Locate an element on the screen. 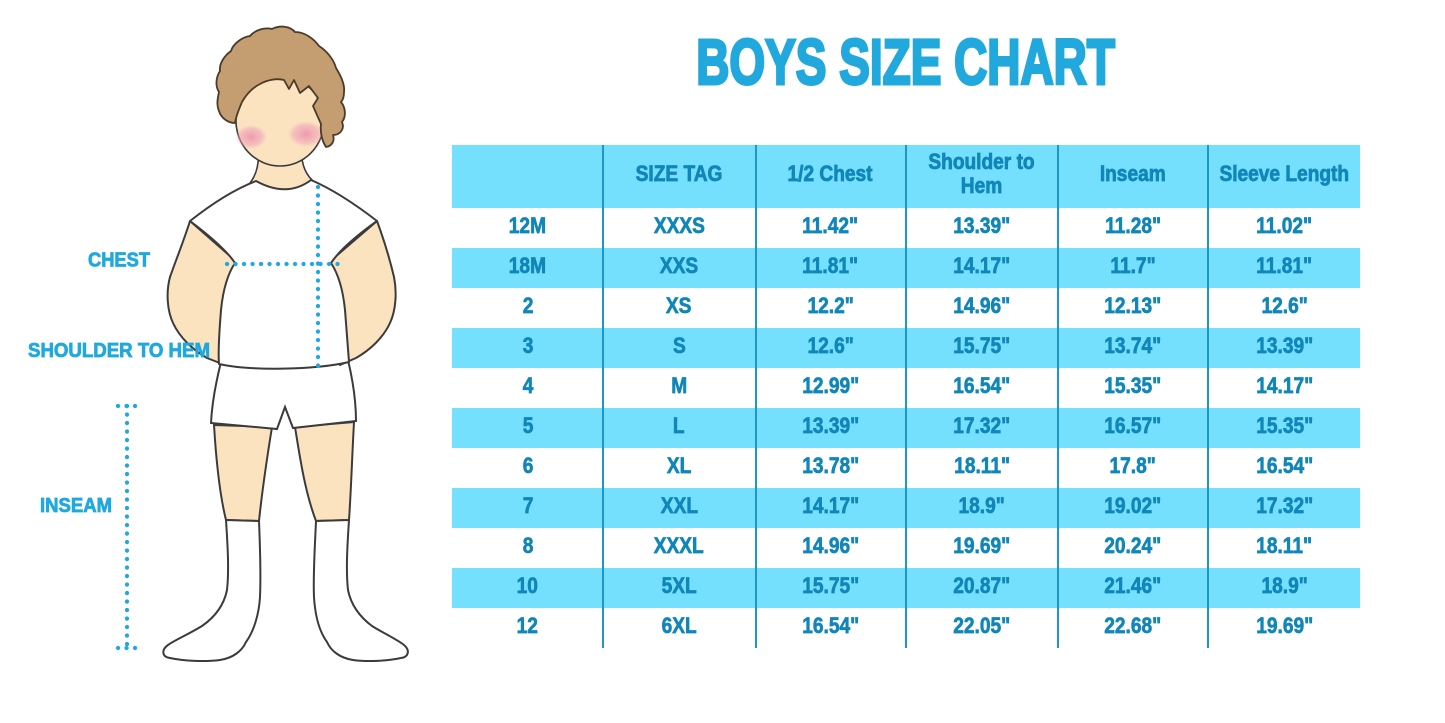  svg-text: INSEAM is located at coordinates (76, 505).